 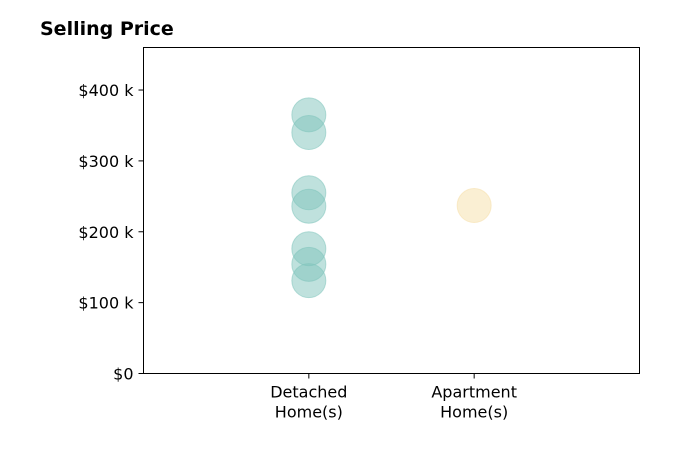 What do you see at coordinates (391, 198) in the screenshot?
I see `points-layer` at bounding box center [391, 198].